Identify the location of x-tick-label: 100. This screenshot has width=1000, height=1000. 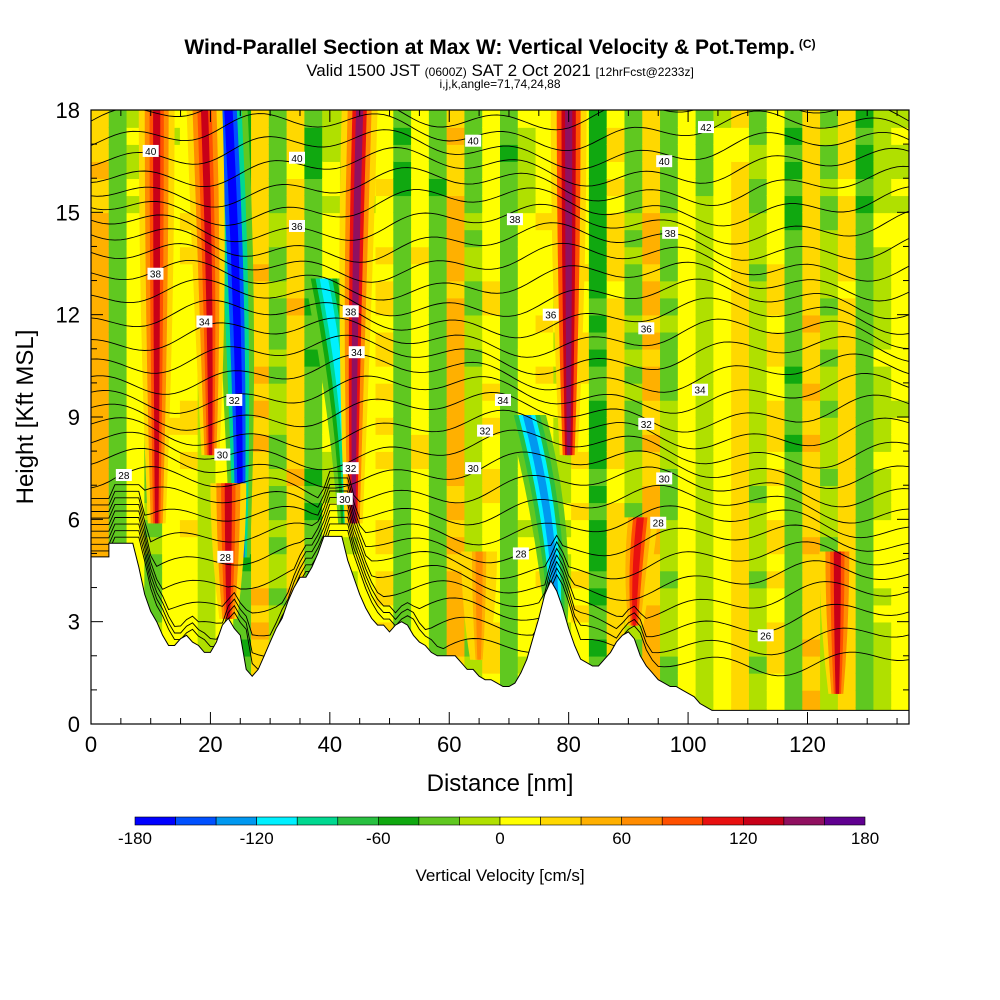
(688, 744).